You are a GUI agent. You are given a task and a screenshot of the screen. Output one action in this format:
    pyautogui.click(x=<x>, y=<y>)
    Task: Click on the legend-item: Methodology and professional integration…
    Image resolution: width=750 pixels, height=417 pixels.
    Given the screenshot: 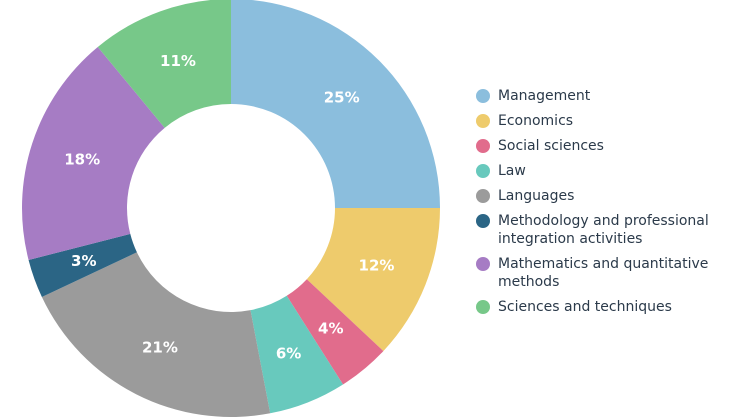 What is the action you would take?
    pyautogui.click(x=611, y=230)
    